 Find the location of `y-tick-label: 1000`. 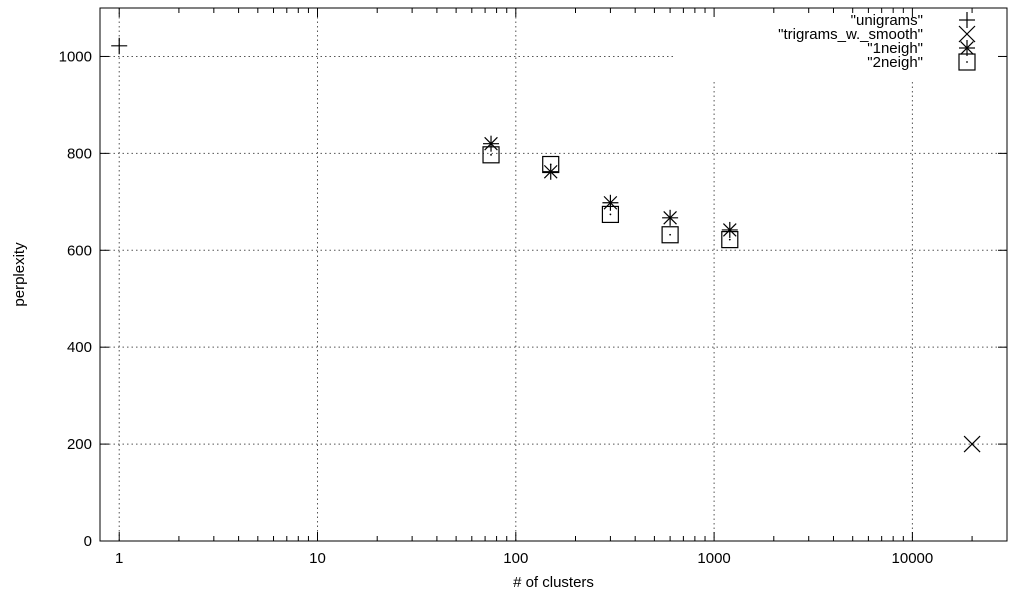

y-tick-label: 1000 is located at coordinates (75, 56).